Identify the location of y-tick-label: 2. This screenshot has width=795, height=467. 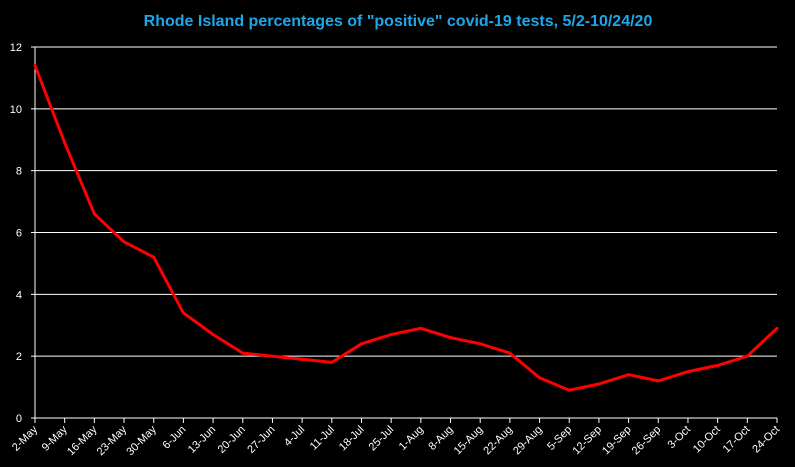
(19, 357).